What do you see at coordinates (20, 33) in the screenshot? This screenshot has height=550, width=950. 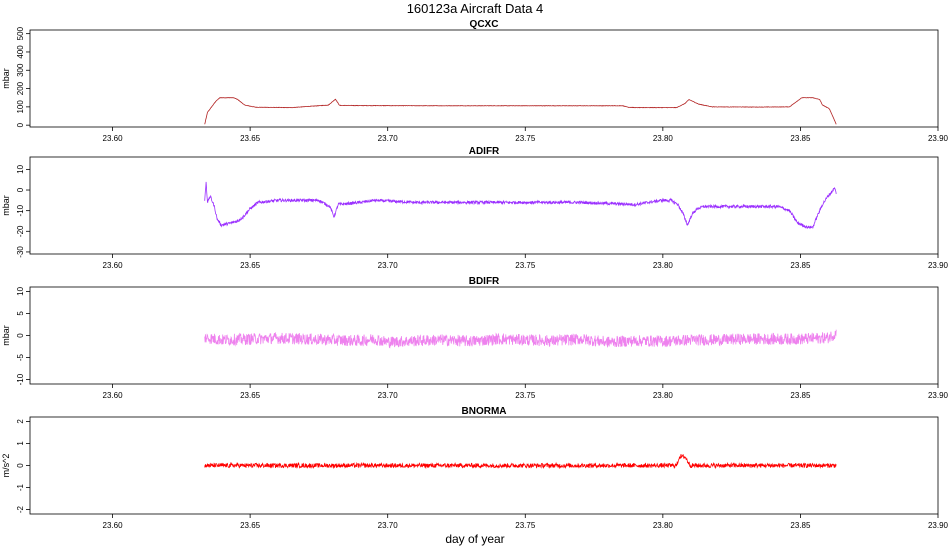 I see `y-tick-label: 500` at bounding box center [20, 33].